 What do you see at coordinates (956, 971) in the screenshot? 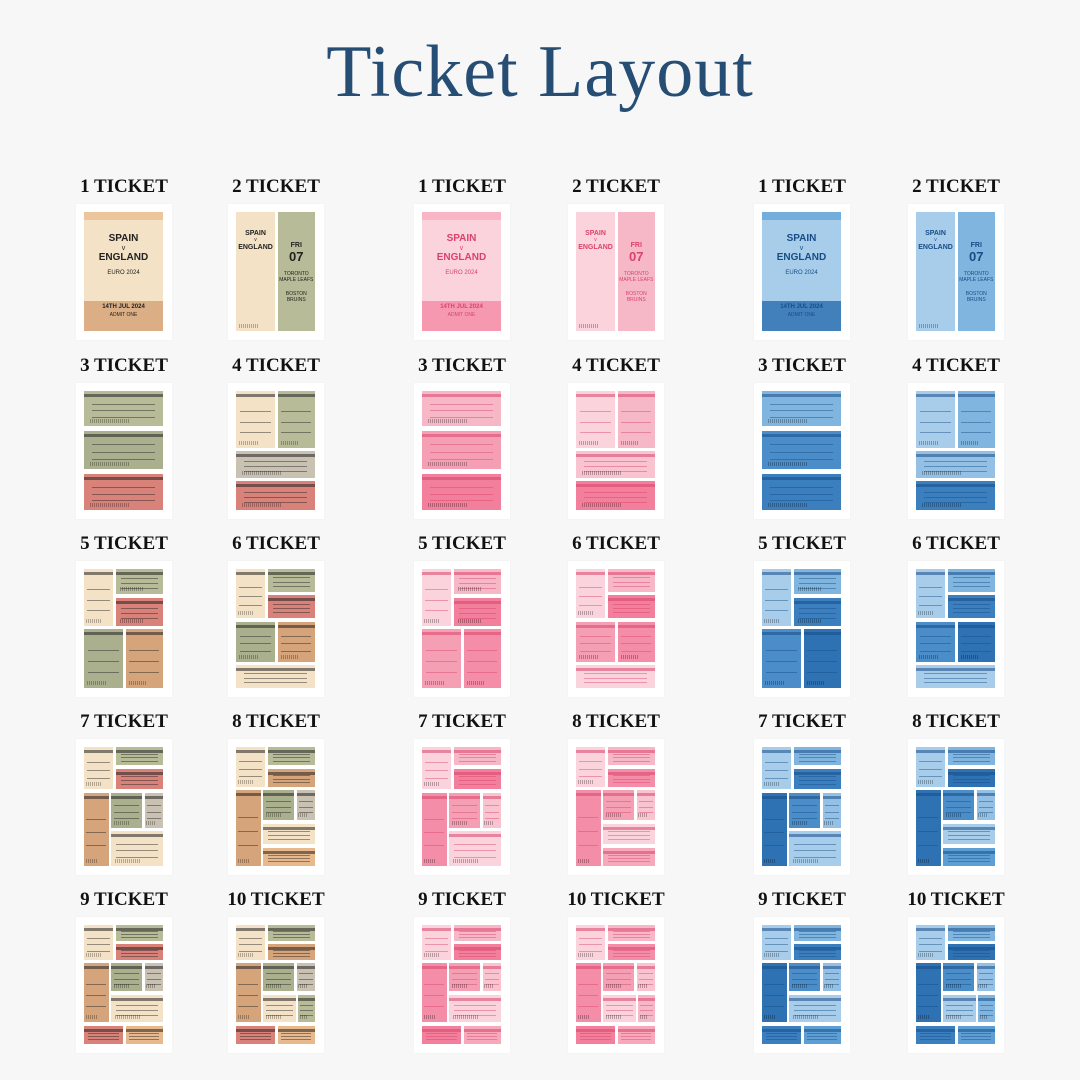
I see `ticket-layout-cell: 10 TICKET` at bounding box center [956, 971].